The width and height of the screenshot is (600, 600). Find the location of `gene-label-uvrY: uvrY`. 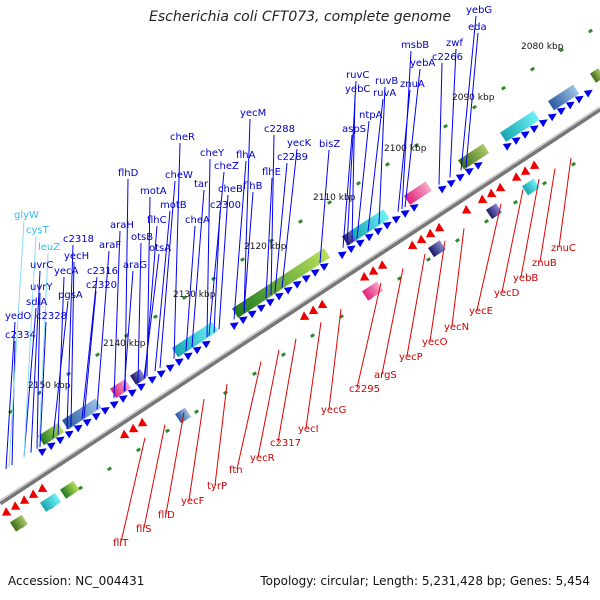

gene-label-uvrY: uvrY is located at coordinates (41, 287).